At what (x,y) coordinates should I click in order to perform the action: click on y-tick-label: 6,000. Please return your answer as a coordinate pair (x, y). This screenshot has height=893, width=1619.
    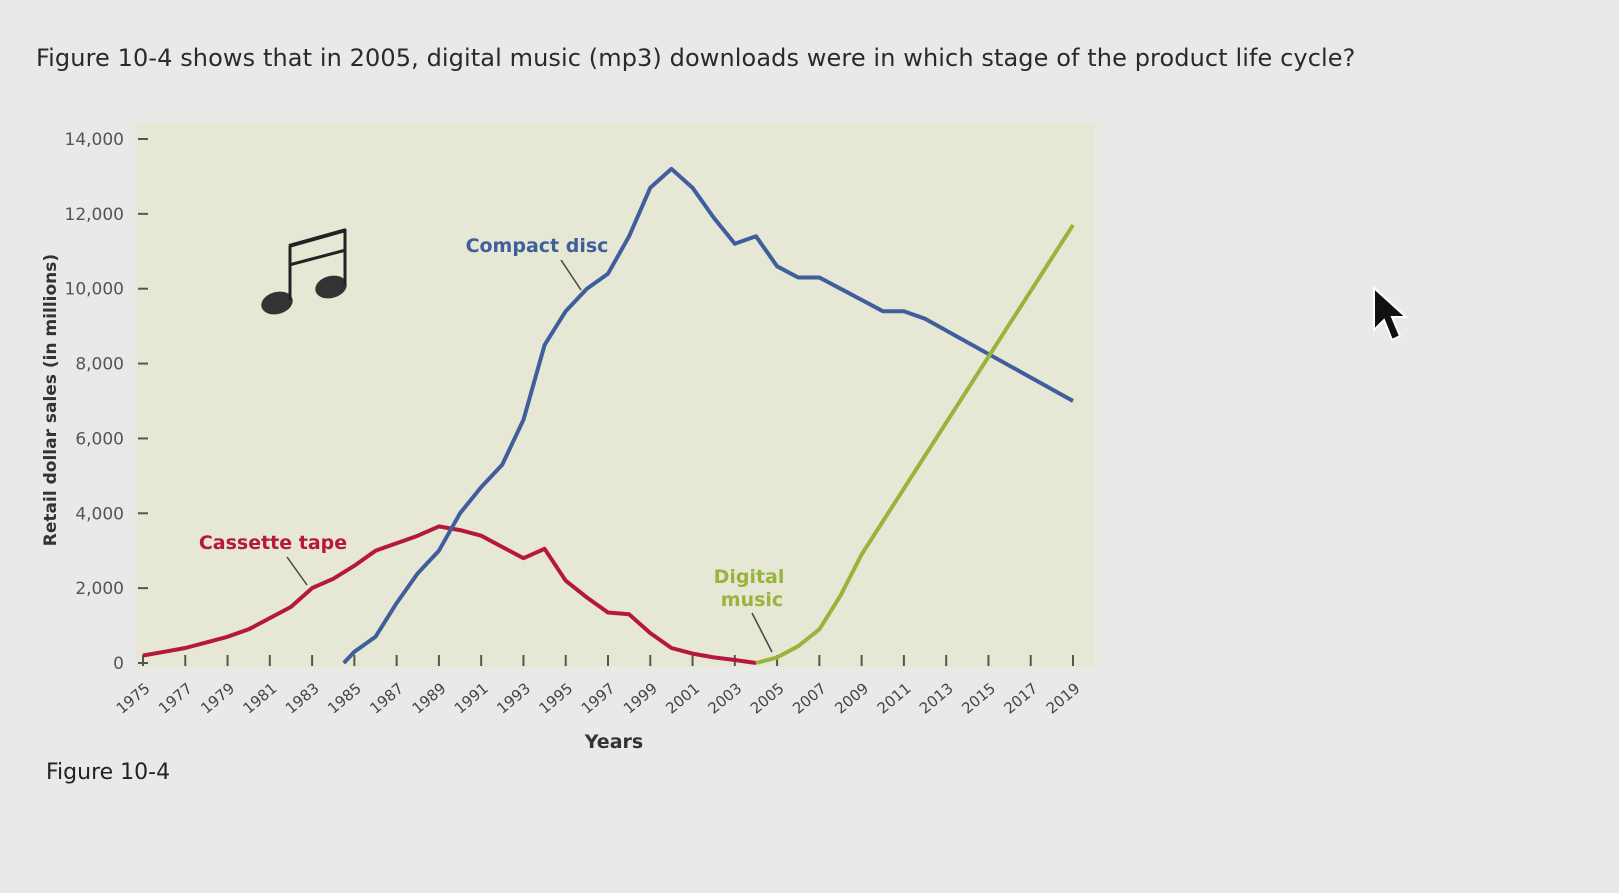
    Looking at the image, I should click on (99, 439).